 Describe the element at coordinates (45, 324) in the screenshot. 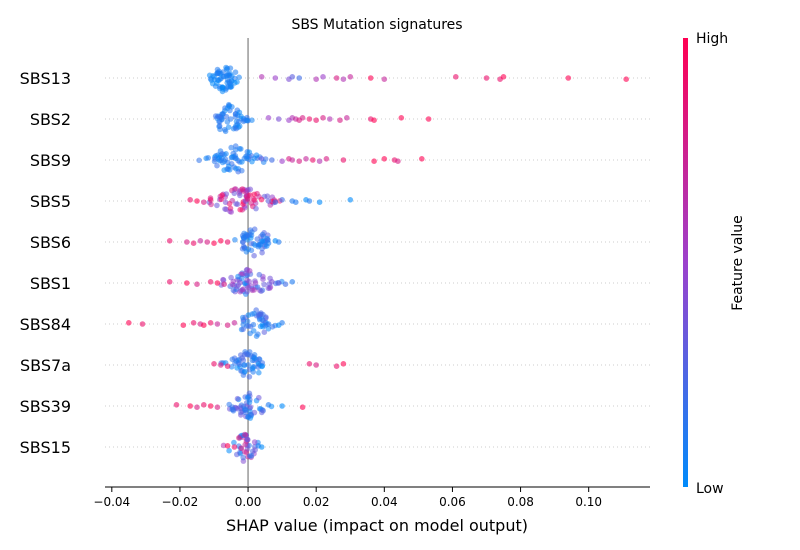

I see `feature-label: SBS84` at that location.